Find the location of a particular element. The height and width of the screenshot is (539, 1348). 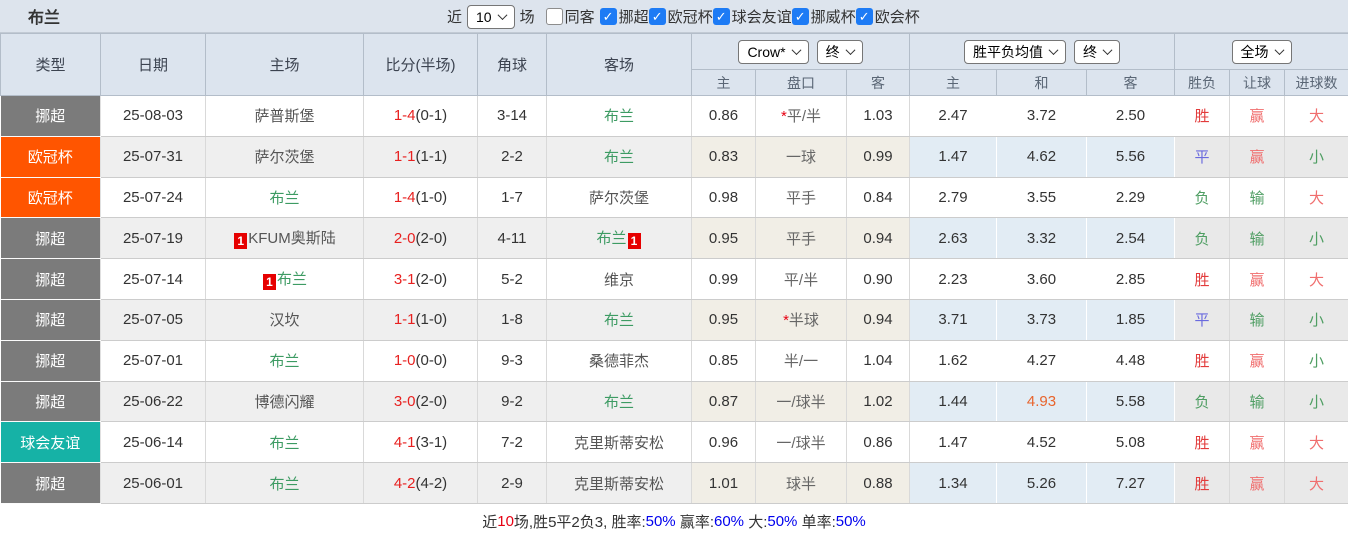

home-team-cell: 博德闪耀 is located at coordinates (285, 401).